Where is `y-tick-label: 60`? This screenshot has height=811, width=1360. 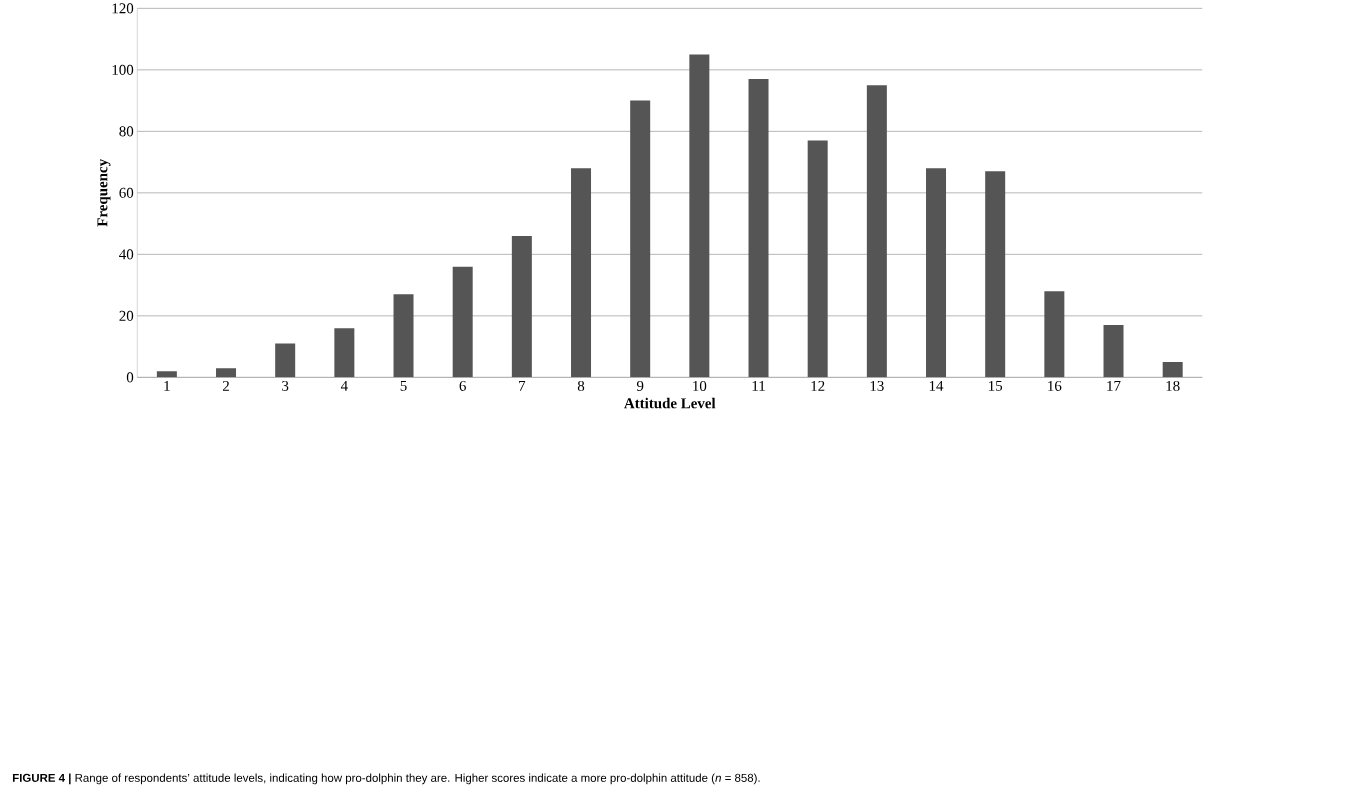 y-tick-label: 60 is located at coordinates (126, 192).